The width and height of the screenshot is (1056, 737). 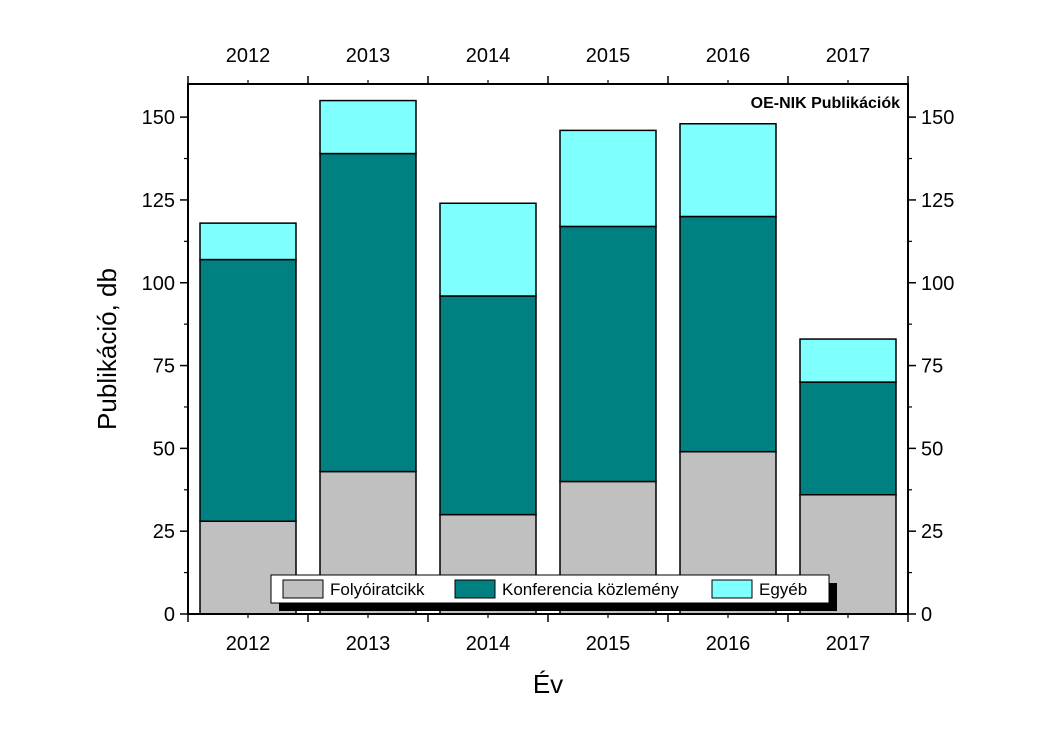 What do you see at coordinates (488, 56) in the screenshot?
I see `x-tick-label-top-2014: 2014` at bounding box center [488, 56].